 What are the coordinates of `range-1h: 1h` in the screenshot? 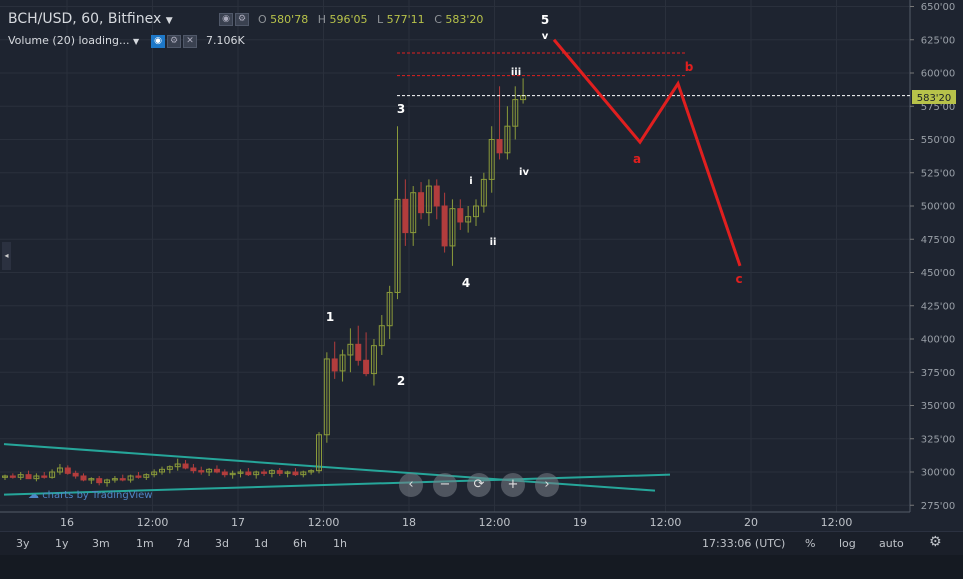 It's located at (340, 543).